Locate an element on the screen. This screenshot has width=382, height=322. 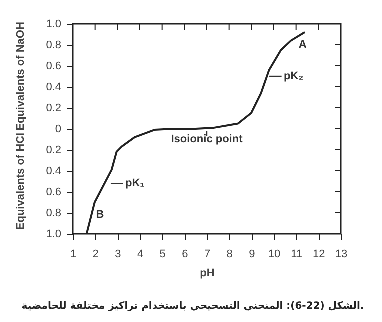
x-tick-label: 11 is located at coordinates (297, 254).